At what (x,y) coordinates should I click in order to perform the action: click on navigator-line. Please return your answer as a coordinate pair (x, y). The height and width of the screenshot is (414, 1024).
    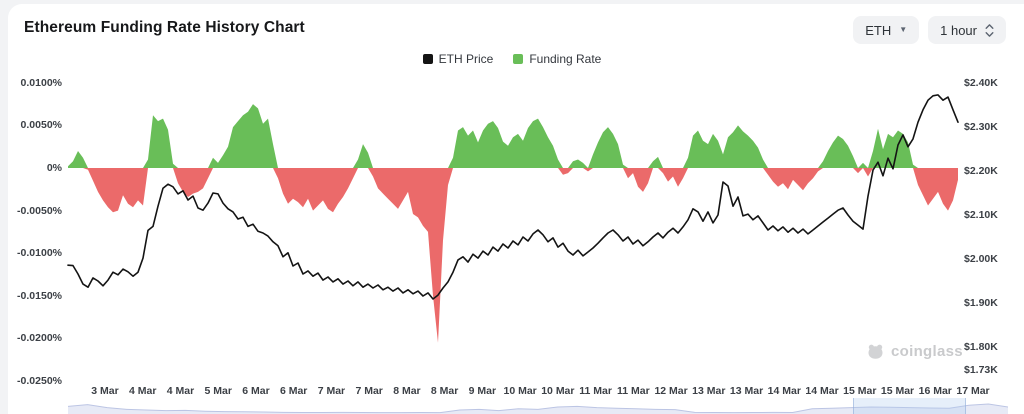
    Looking at the image, I should click on (538, 408).